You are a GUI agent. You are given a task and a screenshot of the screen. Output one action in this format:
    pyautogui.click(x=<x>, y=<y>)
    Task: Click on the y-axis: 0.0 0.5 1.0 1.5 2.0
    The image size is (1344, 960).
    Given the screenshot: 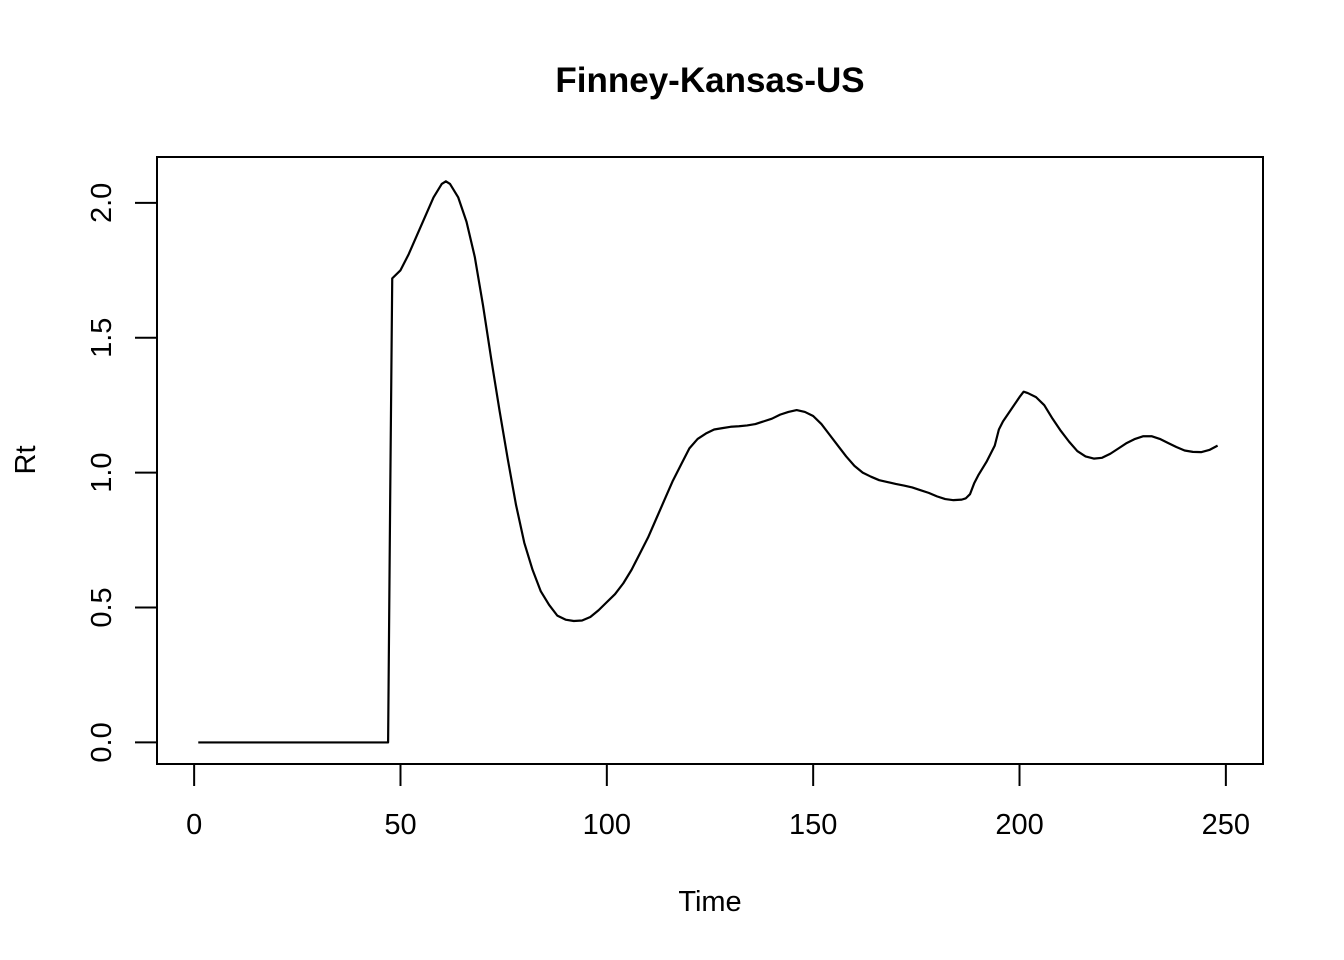 What is the action you would take?
    pyautogui.click(x=122, y=473)
    